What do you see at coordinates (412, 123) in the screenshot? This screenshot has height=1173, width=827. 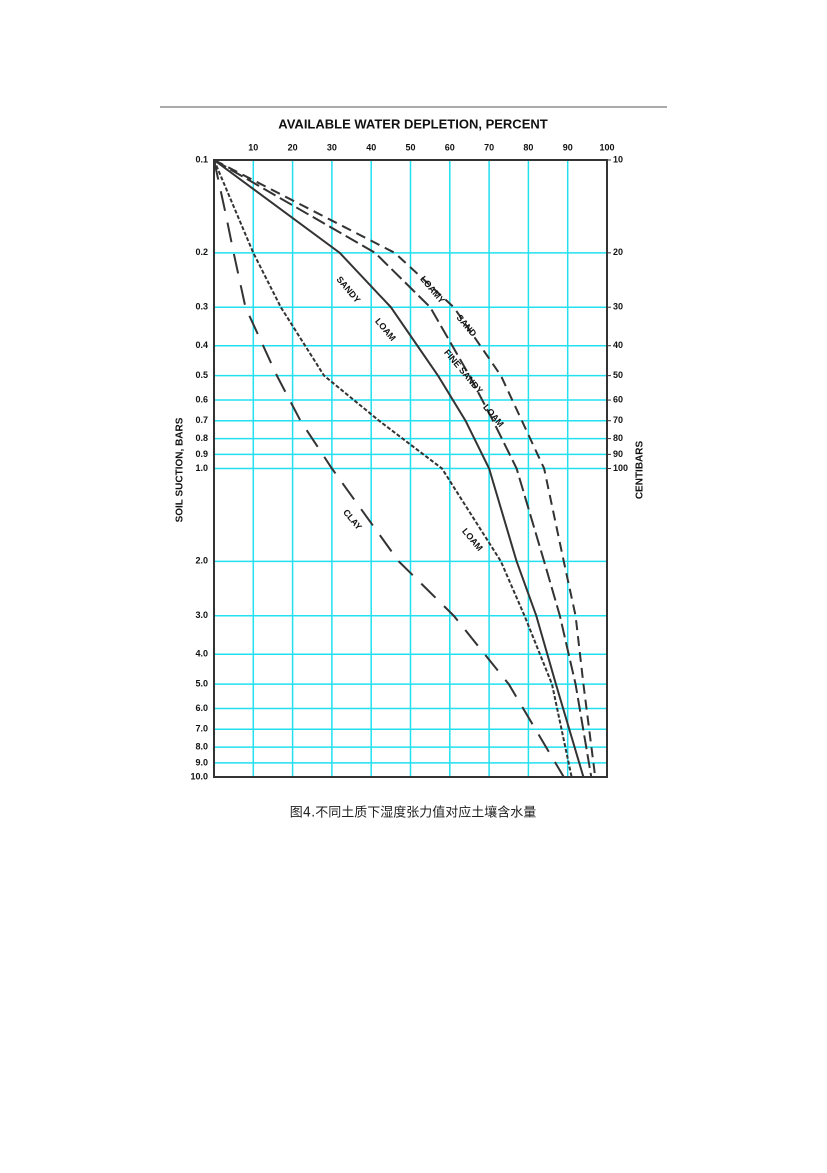 I see `chart-title: AVAILABLE WATER DEPLETION, PERCENT` at bounding box center [412, 123].